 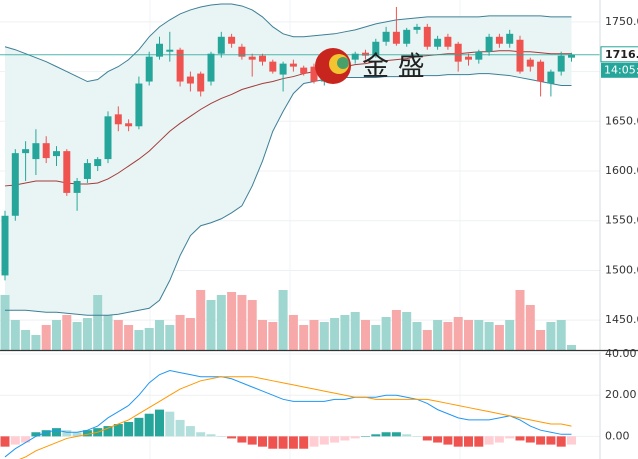 I want to click on y-tick-label: 1650.00, so click(x=621, y=120).